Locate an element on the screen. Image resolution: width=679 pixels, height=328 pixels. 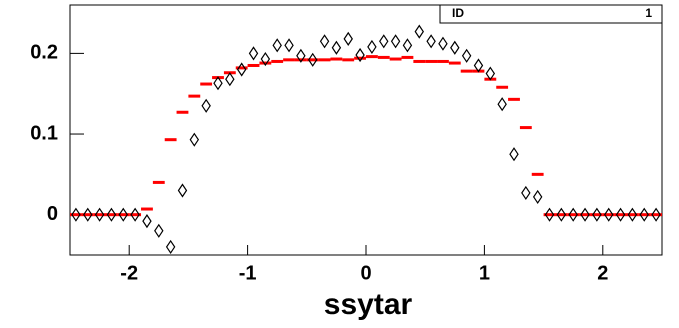
stats-value: 1 is located at coordinates (648, 13).